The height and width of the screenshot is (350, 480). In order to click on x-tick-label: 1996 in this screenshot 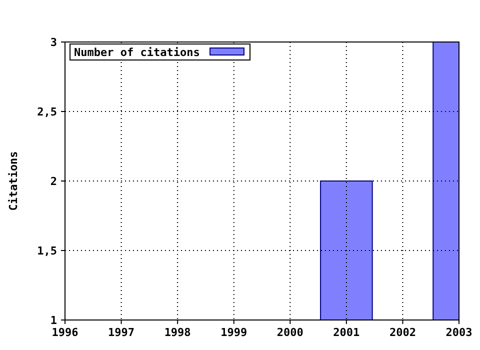, I will do `click(65, 332)`.